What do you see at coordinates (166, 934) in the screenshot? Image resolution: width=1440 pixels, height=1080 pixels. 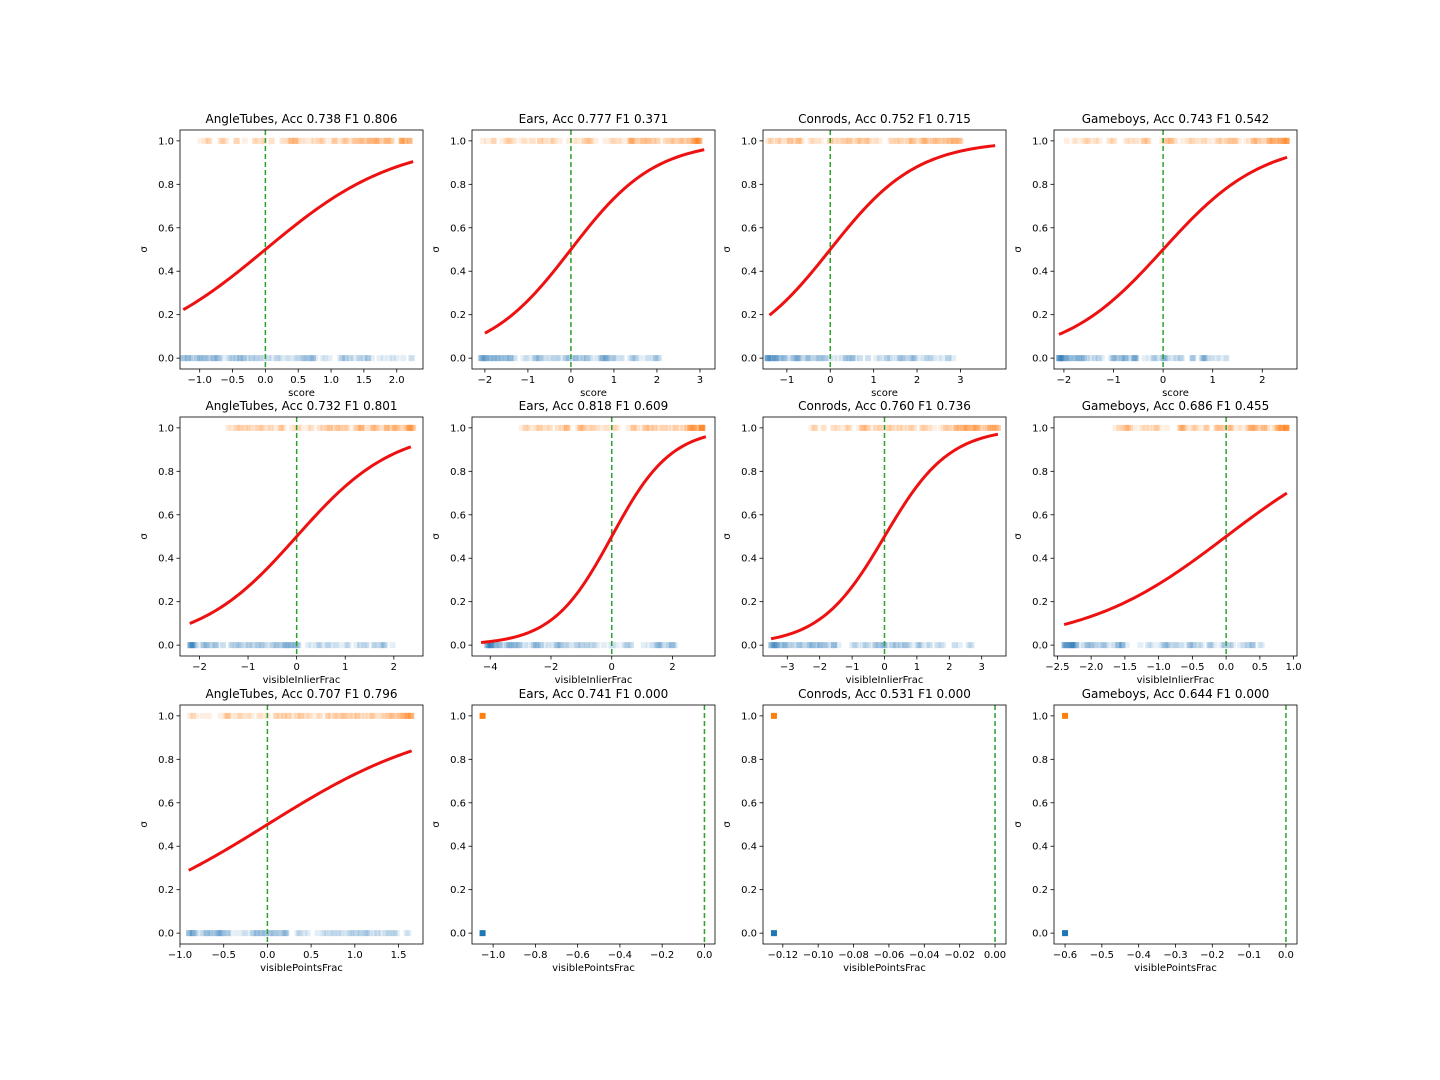 I see `y-tick-label: 0.0` at bounding box center [166, 934].